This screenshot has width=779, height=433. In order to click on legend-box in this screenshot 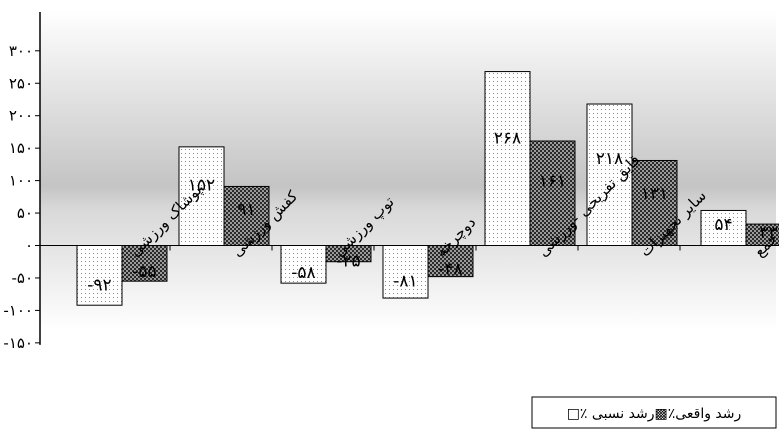, I will do `click(654, 412)`.